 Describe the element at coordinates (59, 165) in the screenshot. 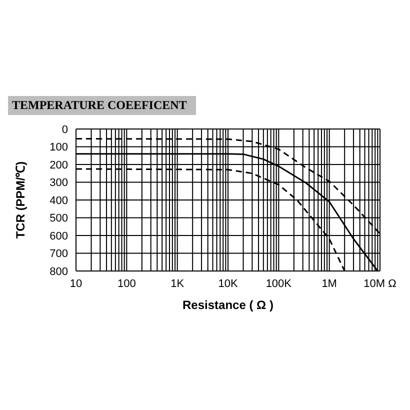

I see `y-tick-label: 200` at that location.